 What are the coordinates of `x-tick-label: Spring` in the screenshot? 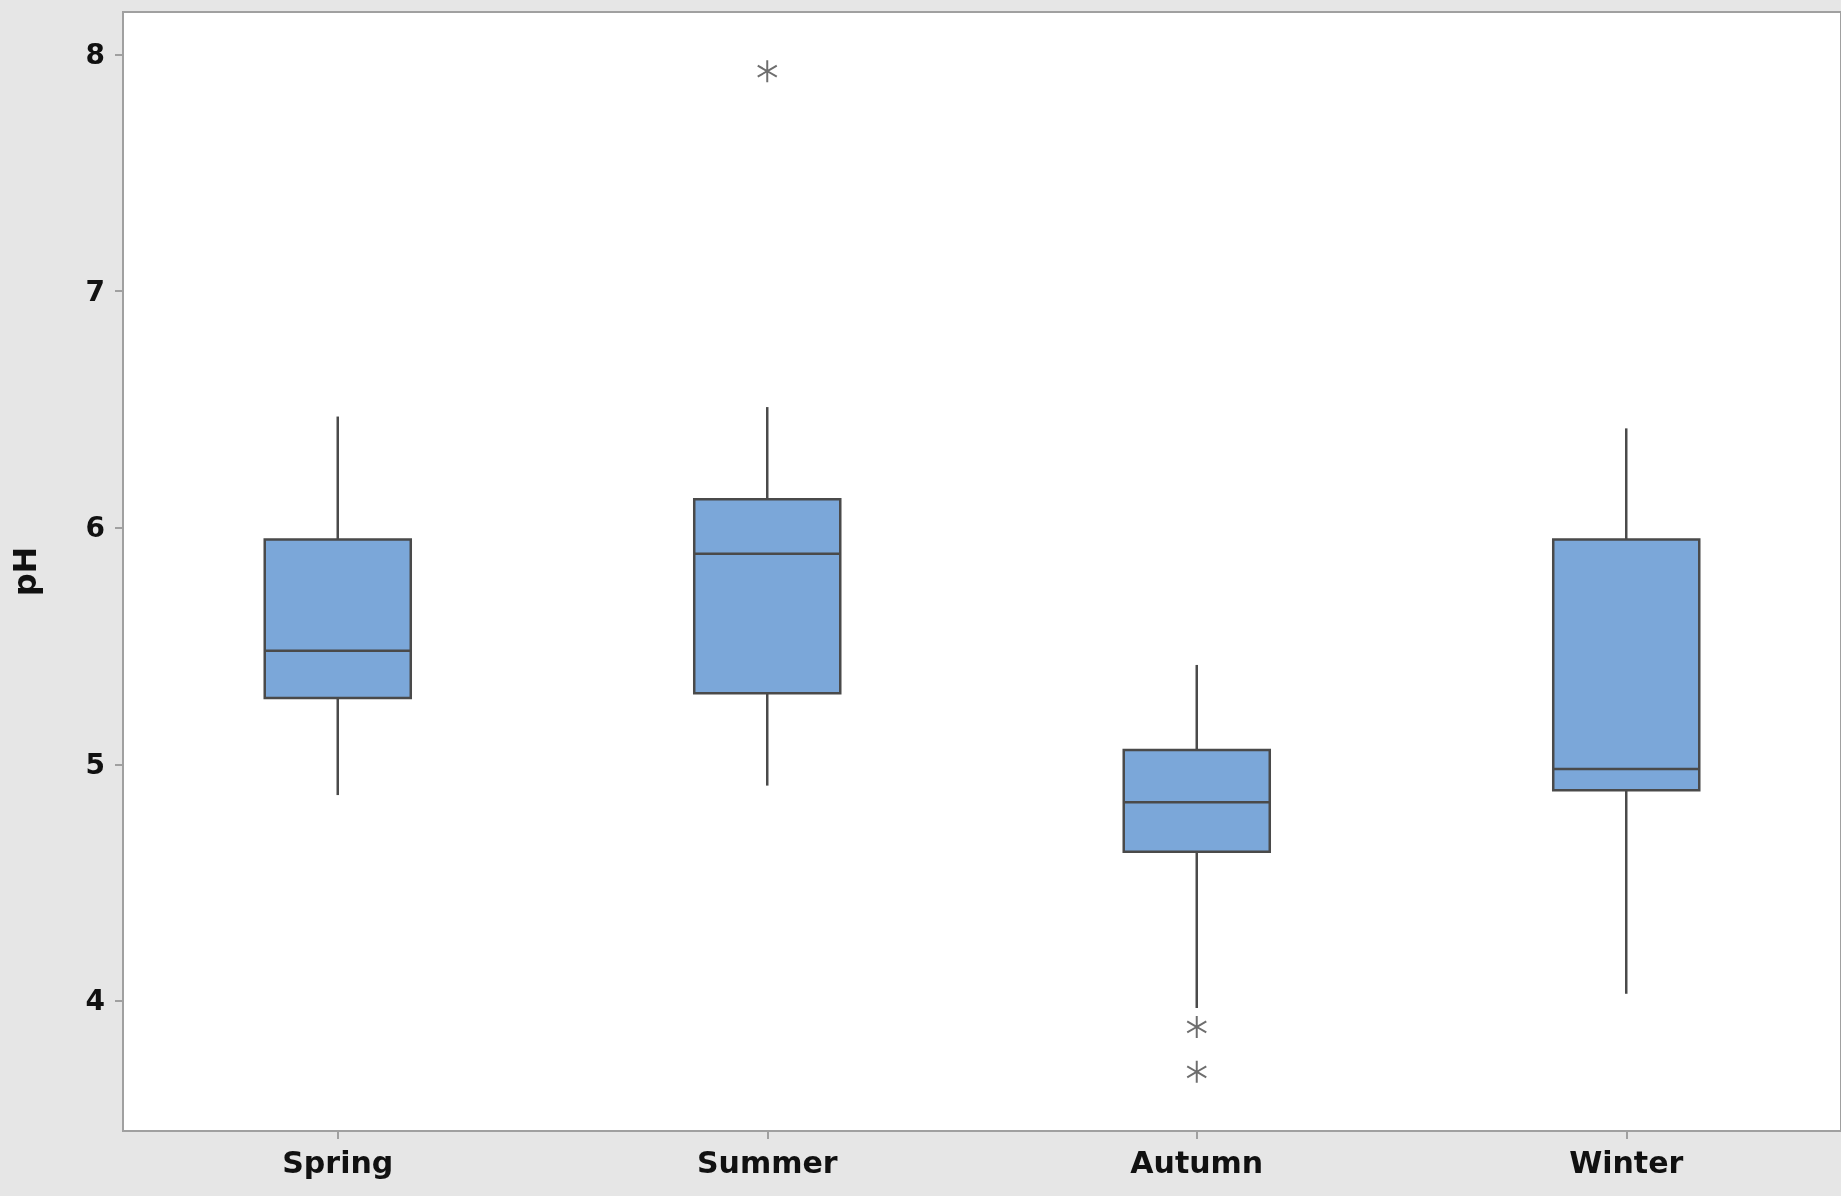 It's located at (338, 1162).